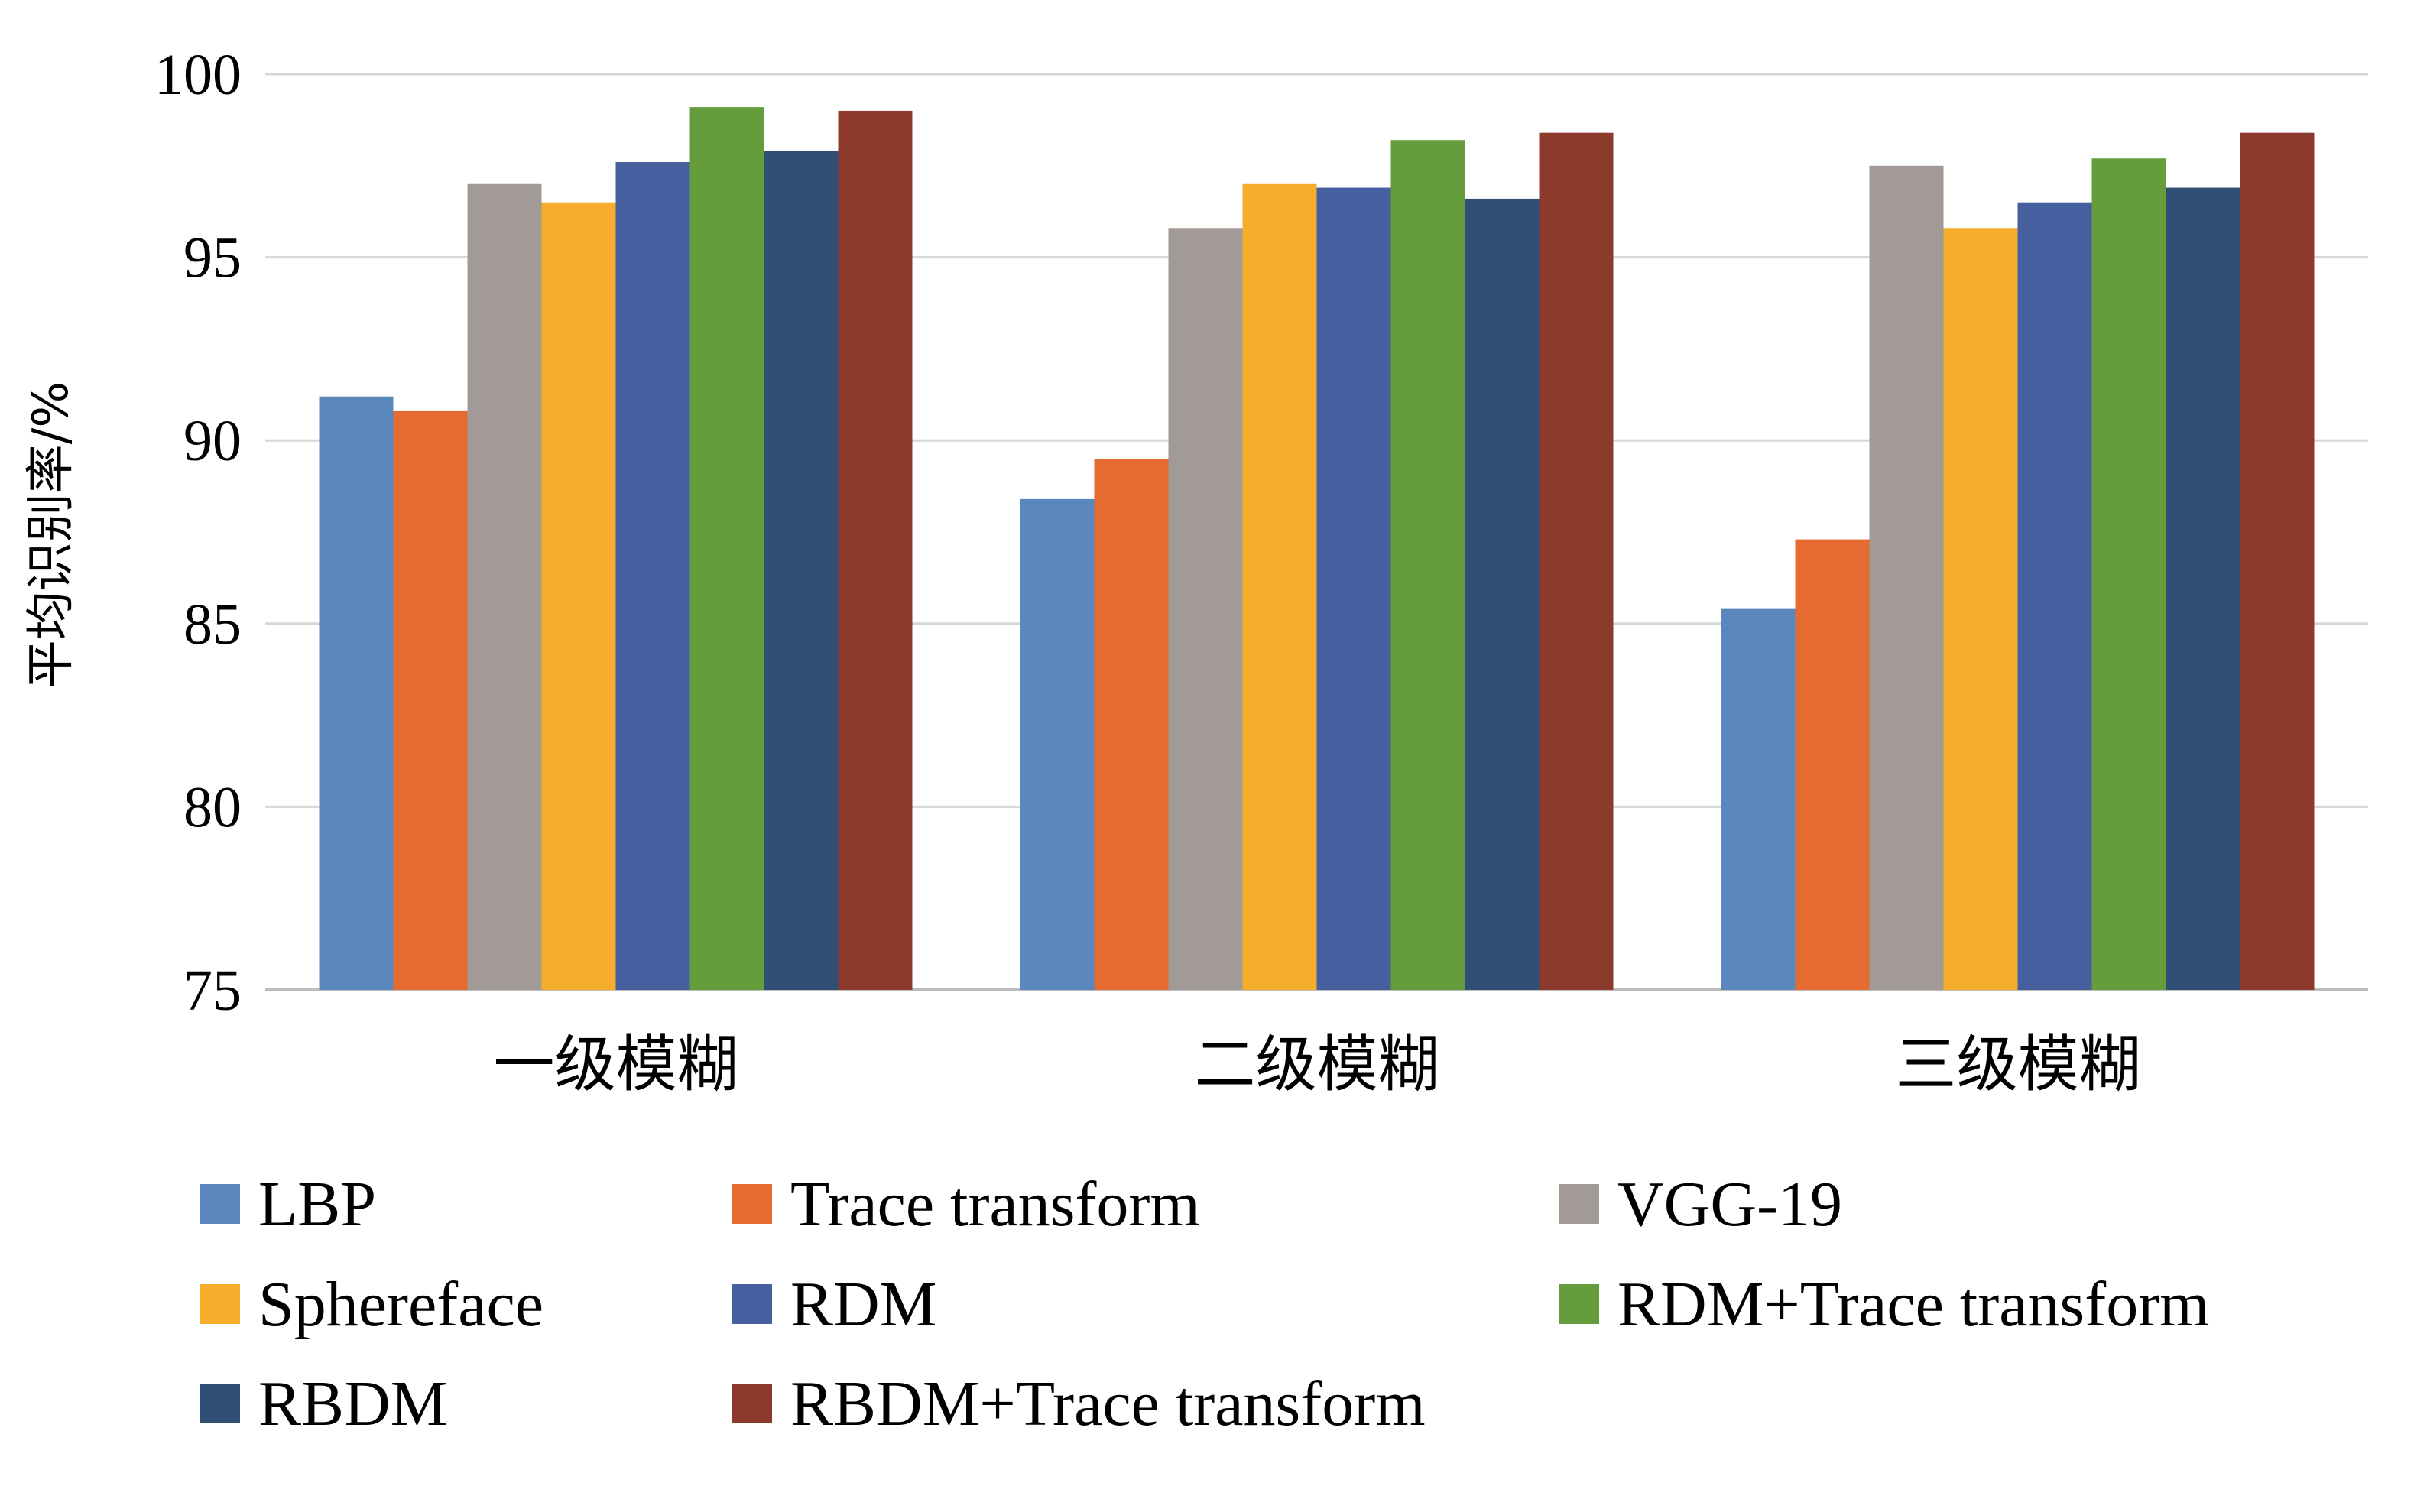 This screenshot has height=1512, width=2414. What do you see at coordinates (616, 1064) in the screenshot?
I see `x-category-label: 一级模糊` at bounding box center [616, 1064].